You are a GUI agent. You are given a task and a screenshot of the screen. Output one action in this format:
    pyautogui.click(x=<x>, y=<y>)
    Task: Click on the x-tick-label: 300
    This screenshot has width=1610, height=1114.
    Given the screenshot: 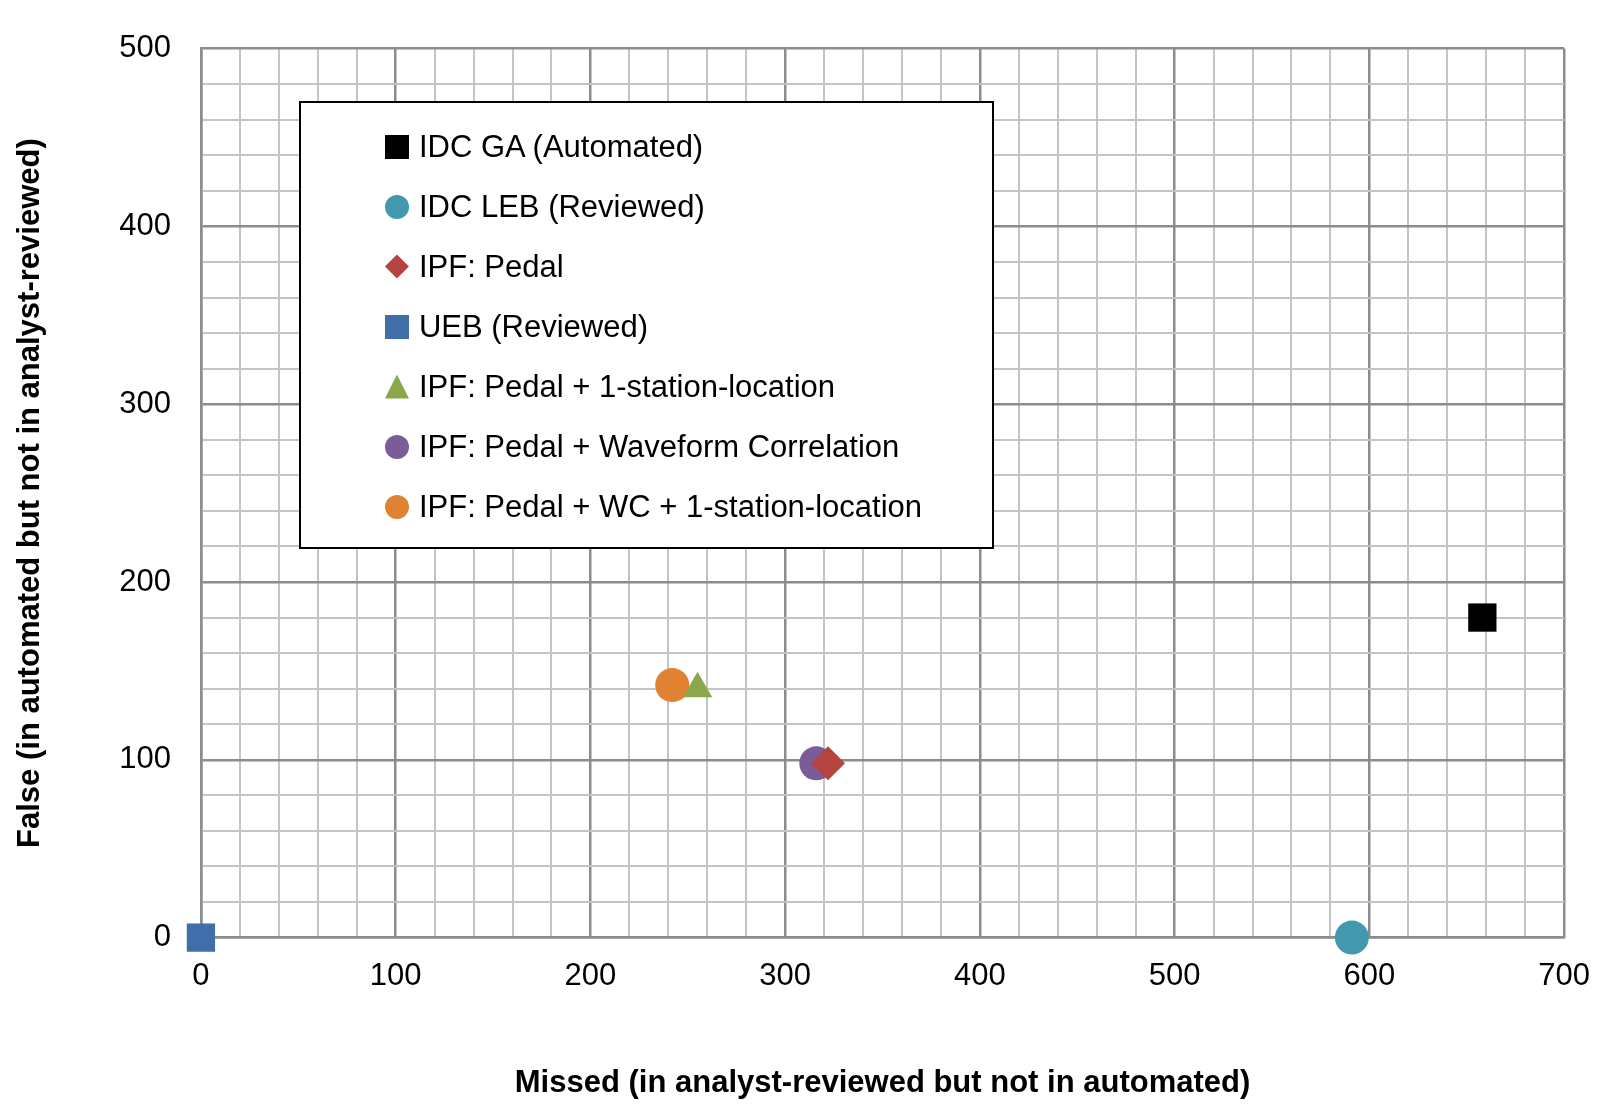 What is the action you would take?
    pyautogui.click(x=785, y=974)
    